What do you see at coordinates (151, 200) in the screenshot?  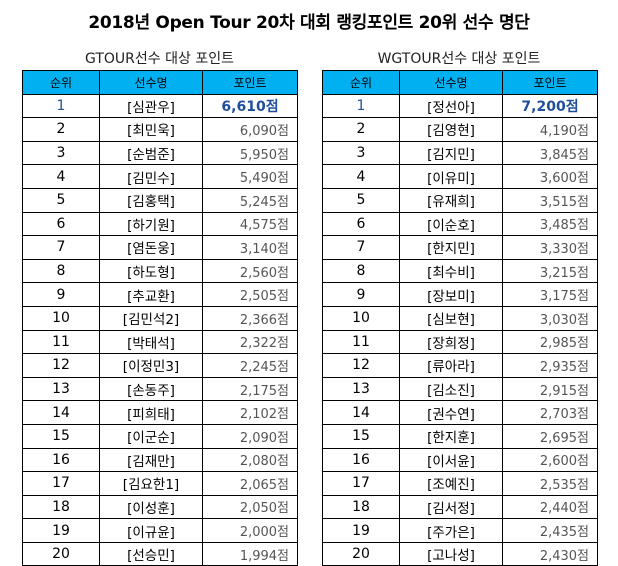 I see `player-name-cell: [김홍택]` at bounding box center [151, 200].